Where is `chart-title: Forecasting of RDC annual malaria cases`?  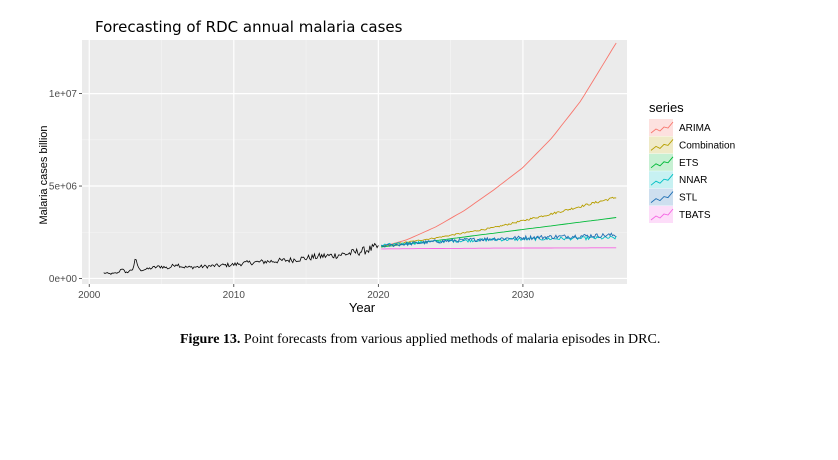 chart-title: Forecasting of RDC annual malaria cases is located at coordinates (249, 27).